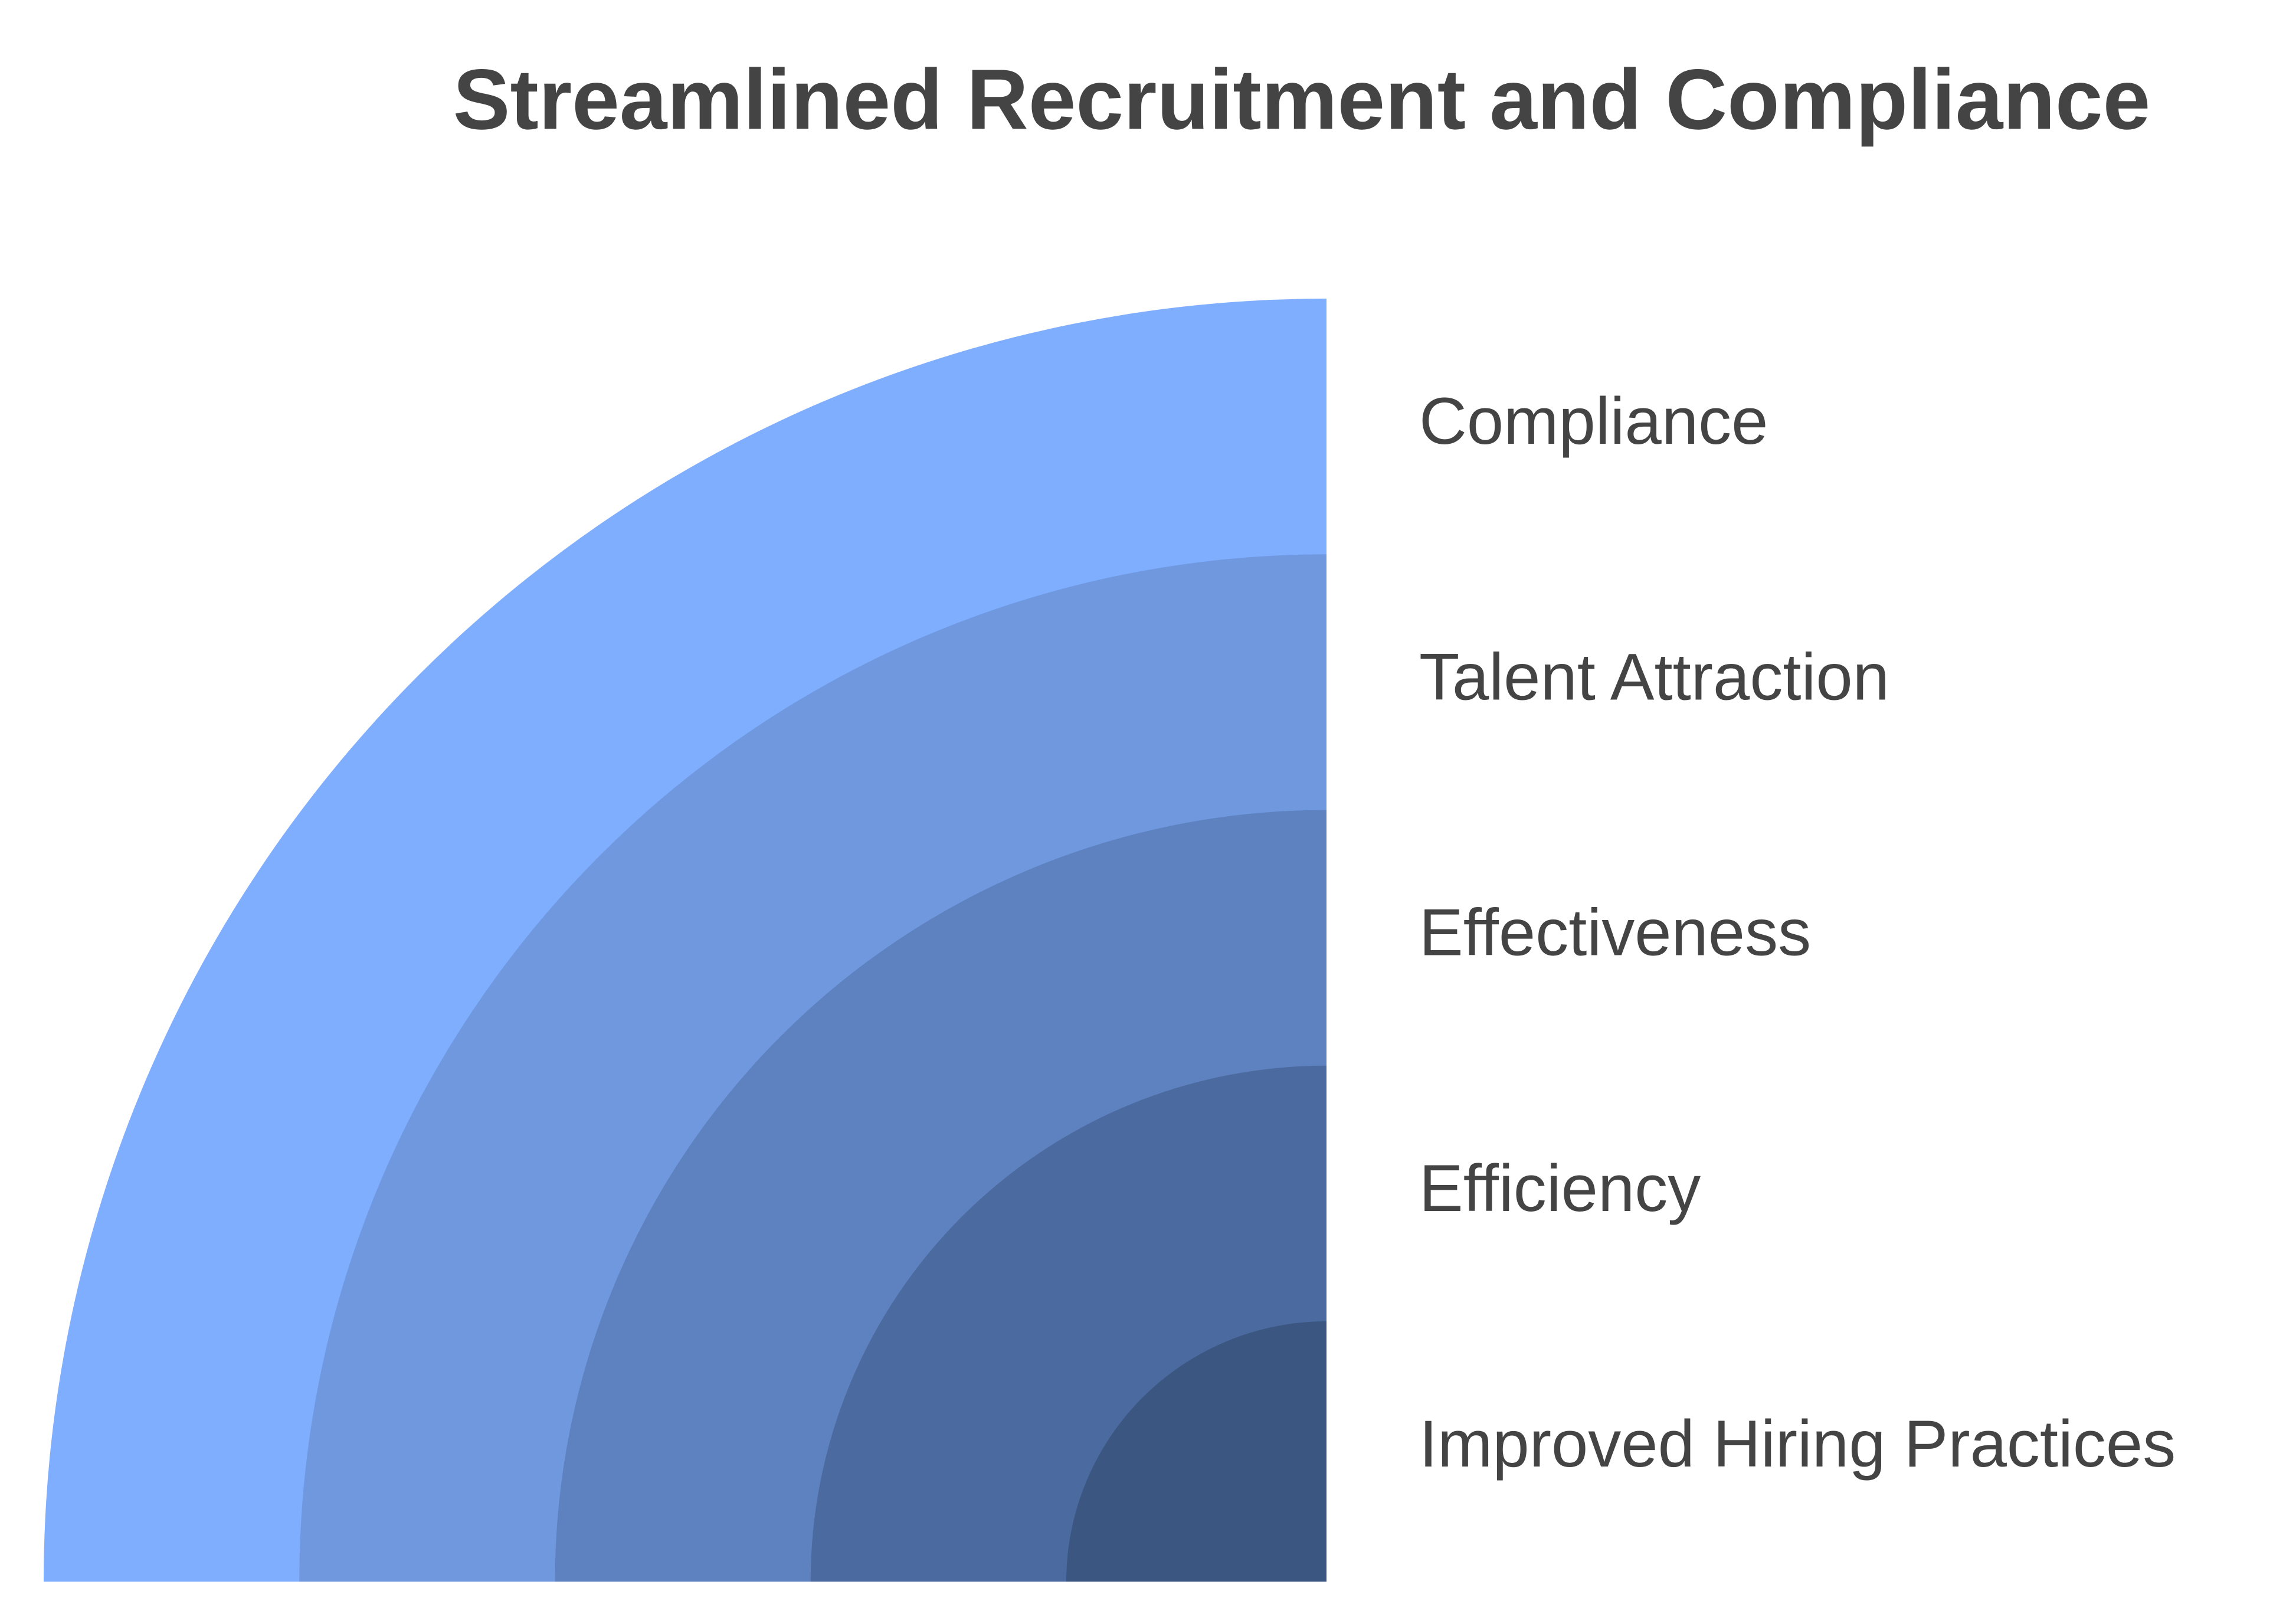  I want to click on layer-label: Improved Hiring Practices, so click(1797, 1444).